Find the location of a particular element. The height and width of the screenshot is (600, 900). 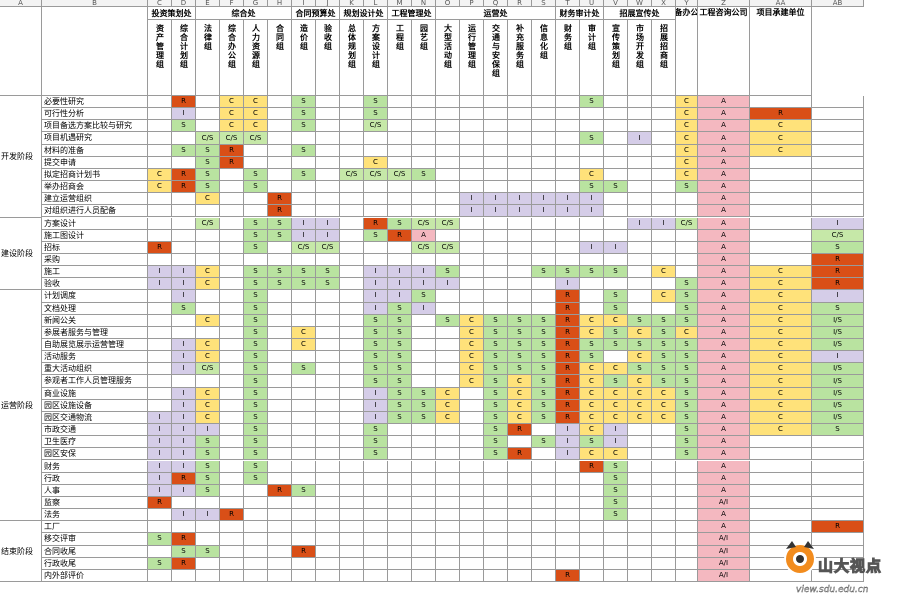

raci-code: R is located at coordinates (184, 187).